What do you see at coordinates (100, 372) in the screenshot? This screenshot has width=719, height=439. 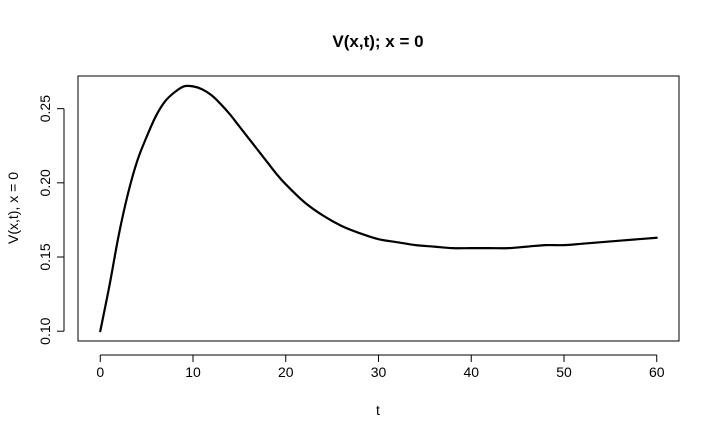 I see `x-tick-label: 0` at bounding box center [100, 372].